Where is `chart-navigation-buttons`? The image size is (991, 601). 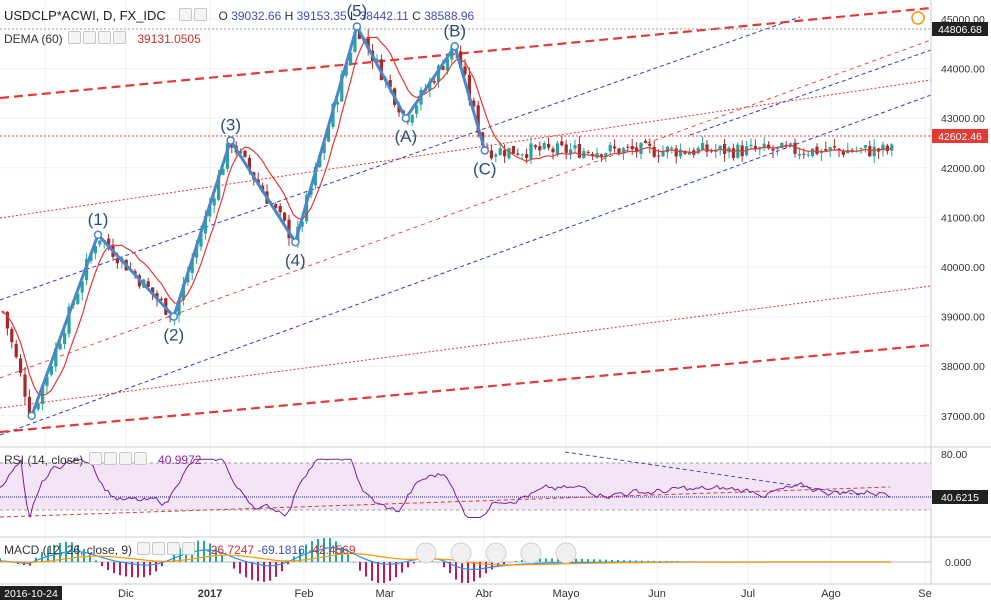 chart-navigation-buttons is located at coordinates (496, 553).